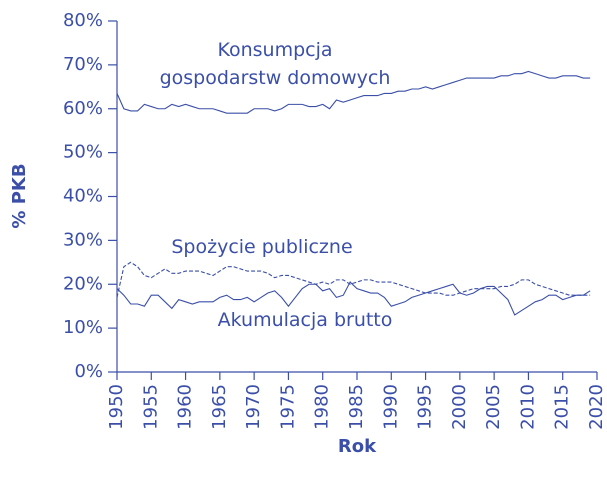  I want to click on y-tick-label: 20%, so click(83, 283).